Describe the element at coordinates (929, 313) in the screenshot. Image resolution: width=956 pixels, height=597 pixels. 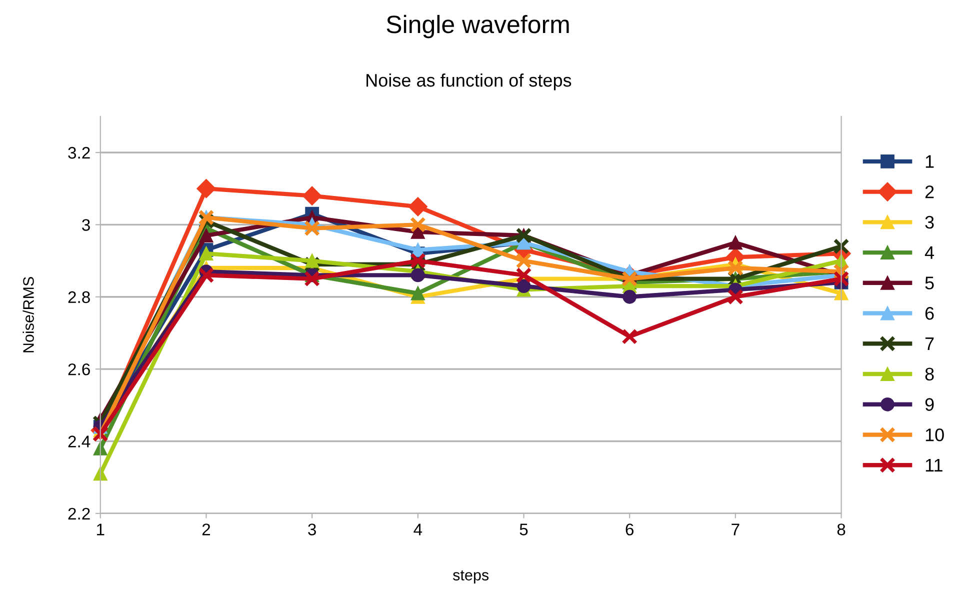
I see `legend-label: 6` at that location.